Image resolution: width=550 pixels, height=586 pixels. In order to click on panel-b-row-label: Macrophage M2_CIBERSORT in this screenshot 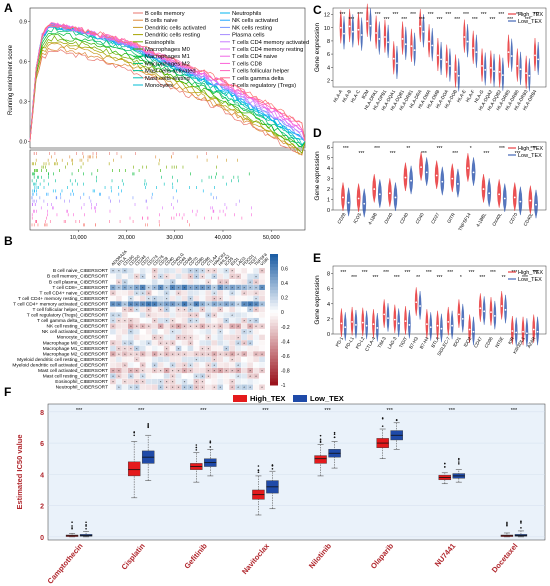, I will do `click(75, 354)`.